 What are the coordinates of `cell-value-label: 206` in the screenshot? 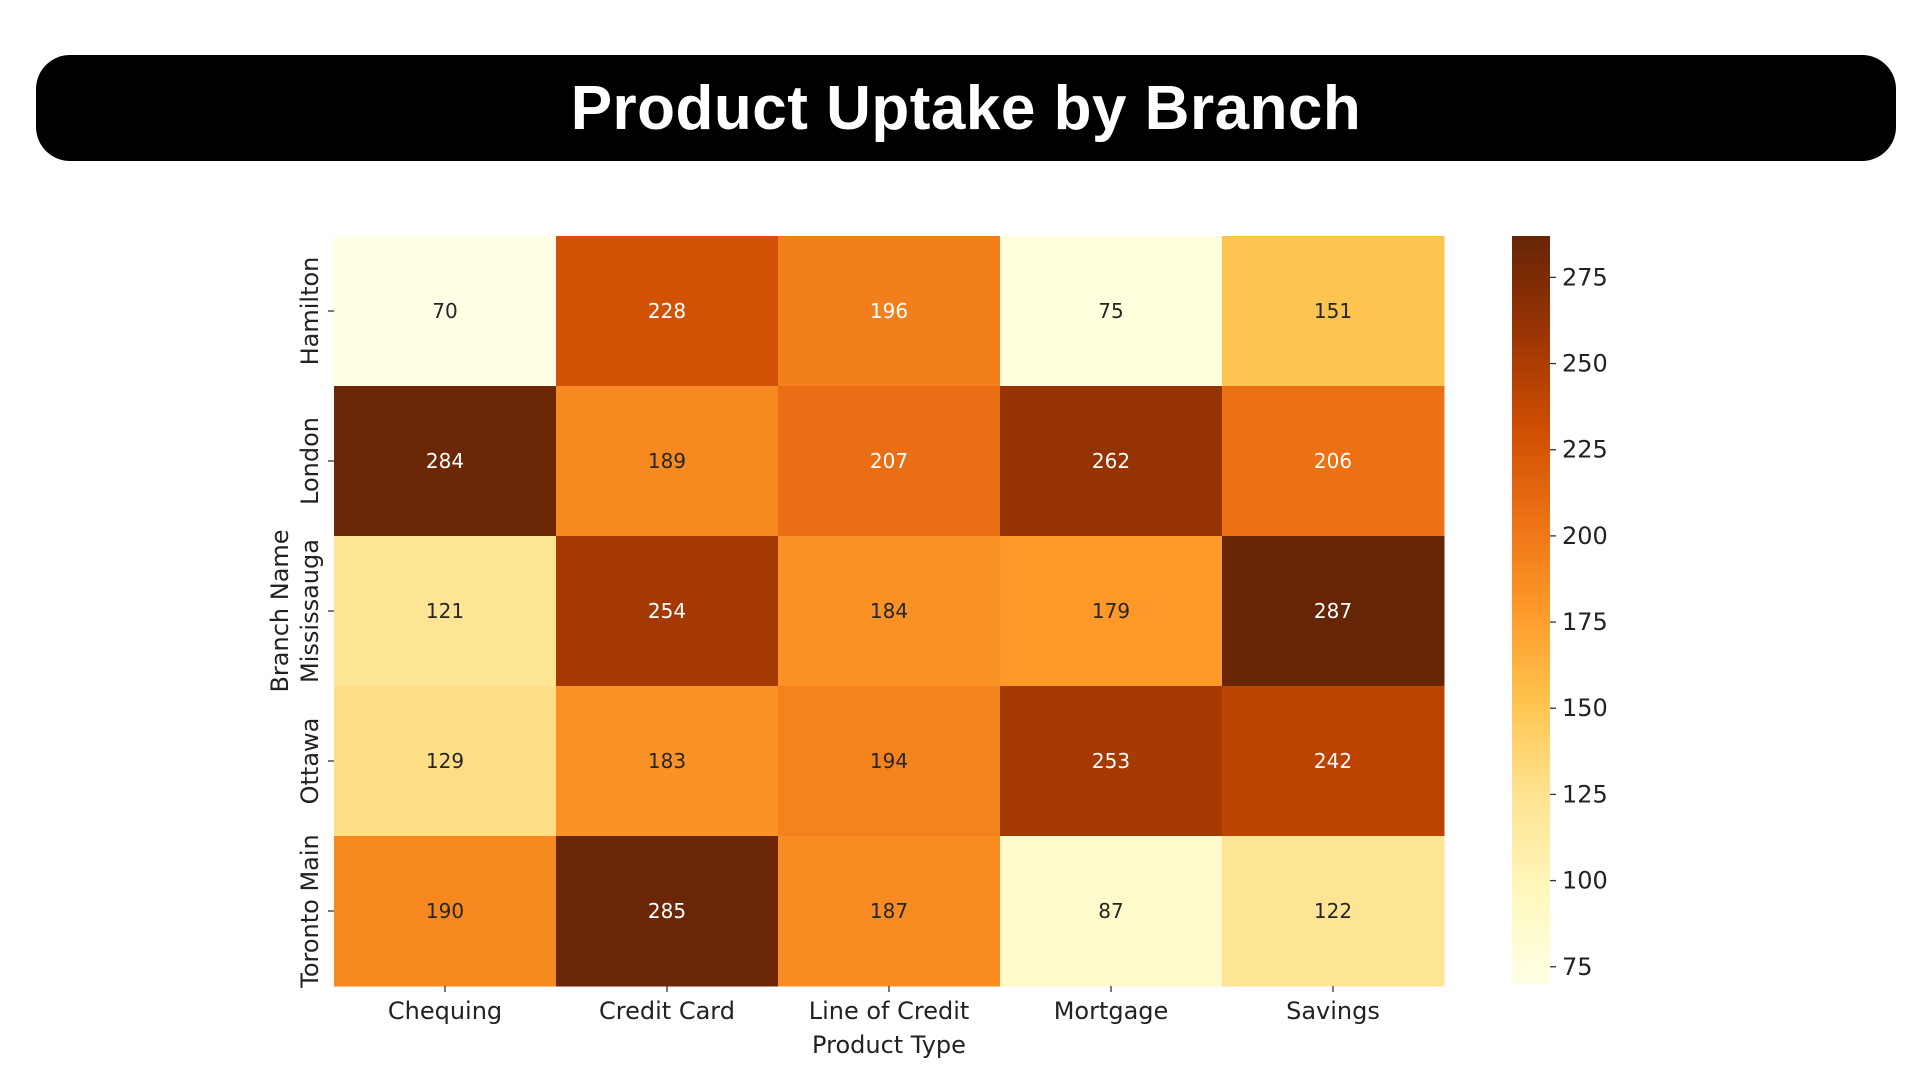 It's located at (1333, 461).